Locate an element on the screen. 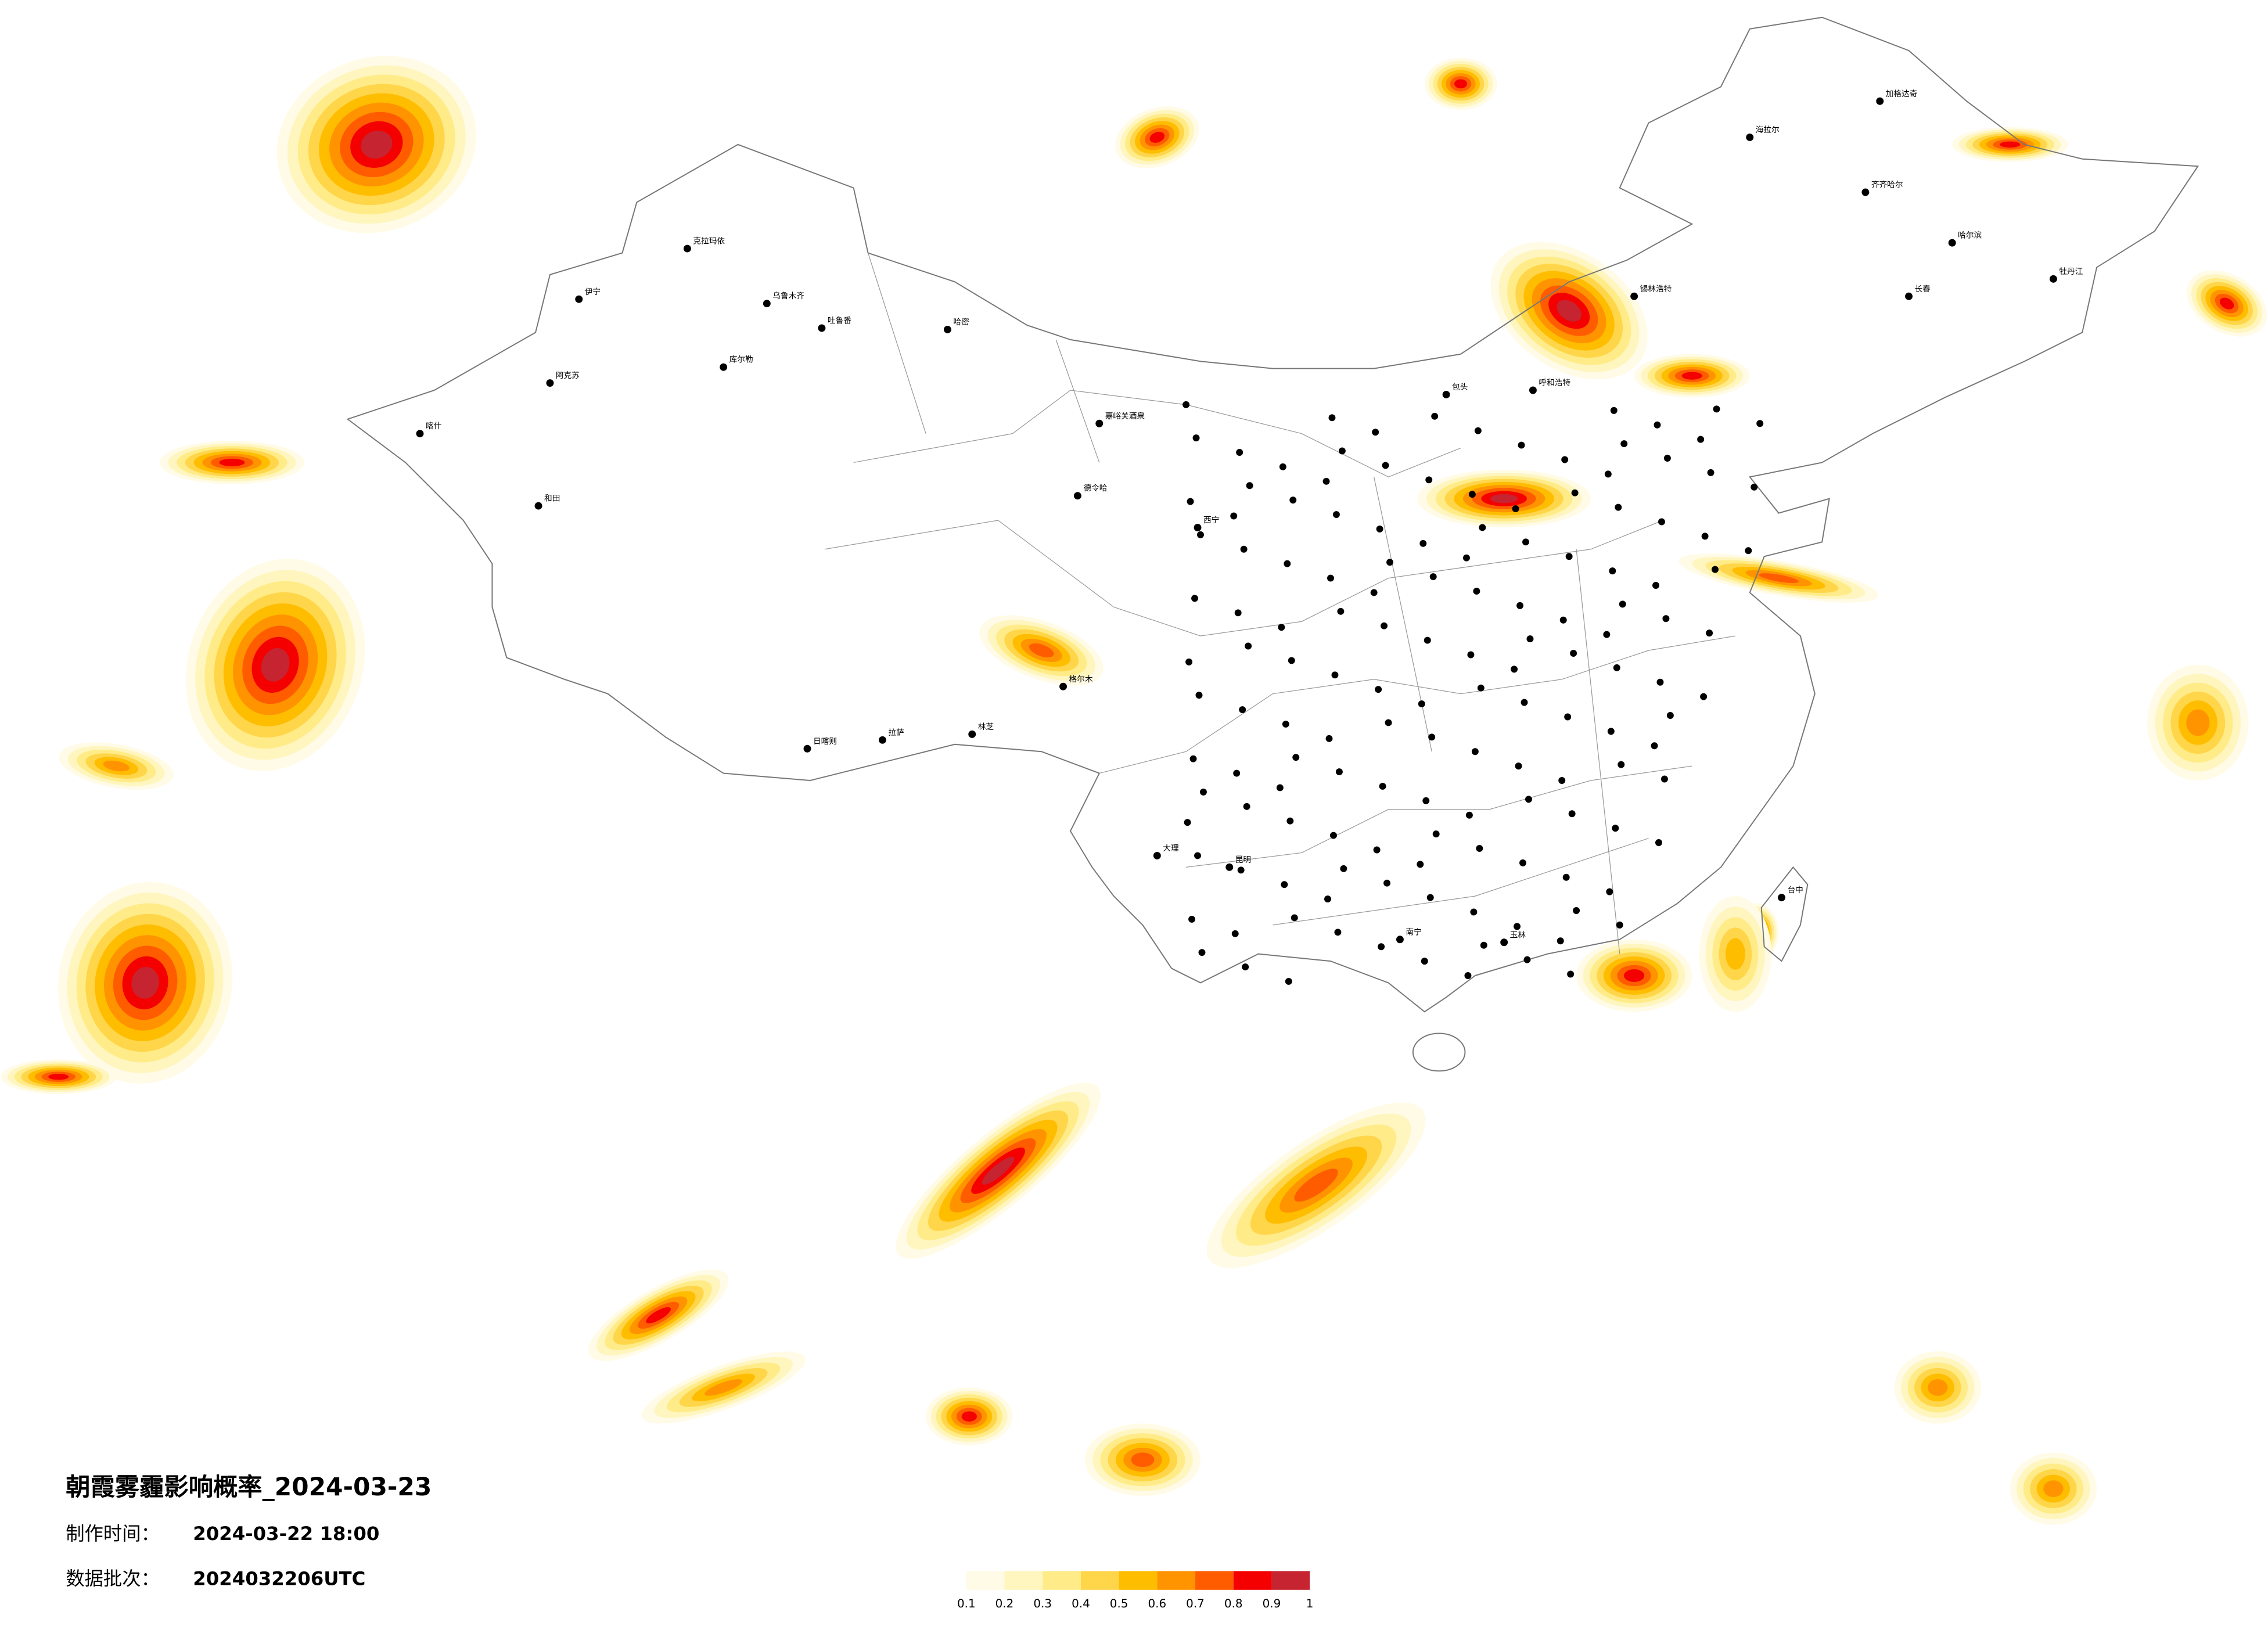 The width and height of the screenshot is (2268, 1626). batch: 2024032206UTC is located at coordinates (279, 1578).